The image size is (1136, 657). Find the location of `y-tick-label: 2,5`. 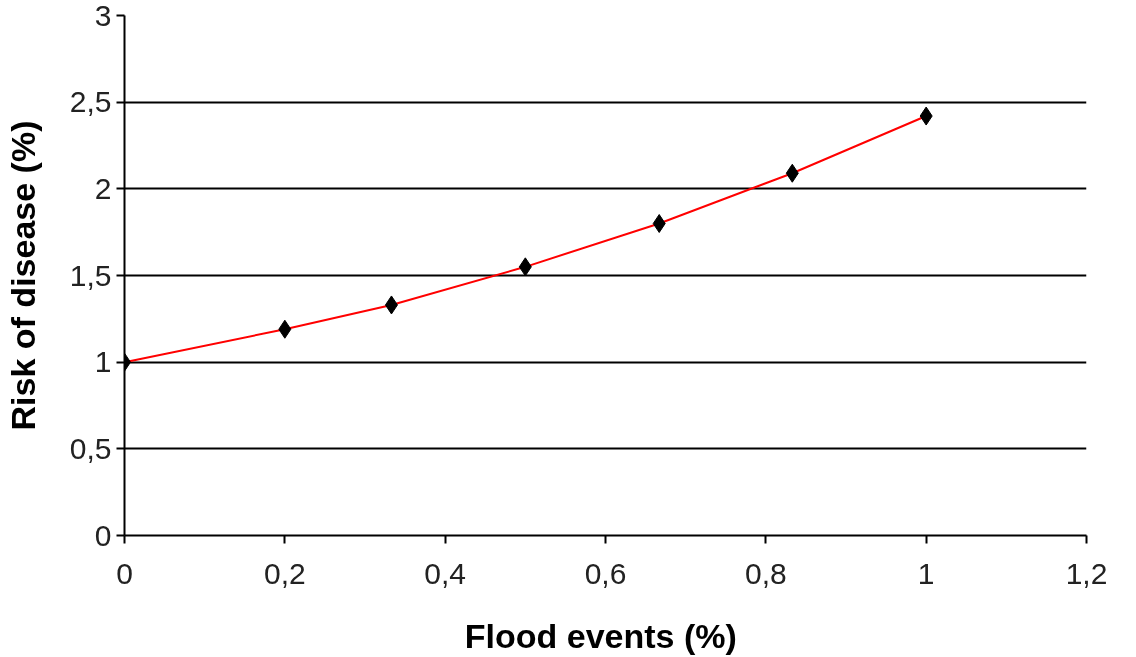

y-tick-label: 2,5 is located at coordinates (90, 102).